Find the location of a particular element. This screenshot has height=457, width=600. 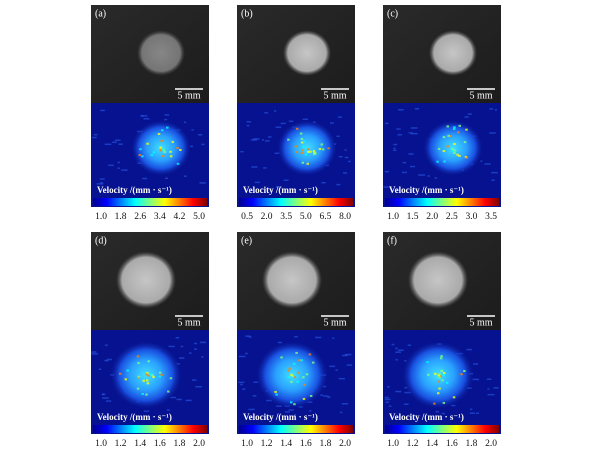

panel-label: (a) is located at coordinates (100, 13).